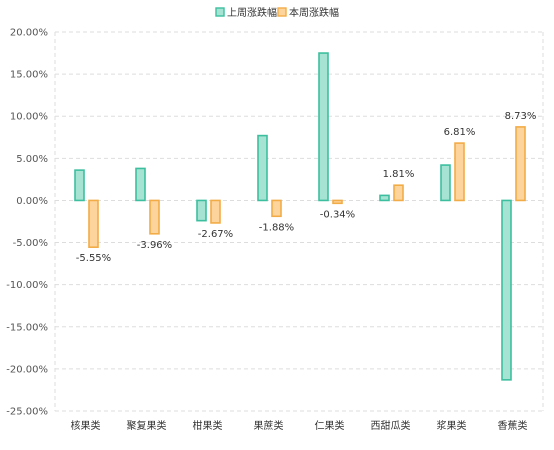 This screenshot has width=554, height=450. What do you see at coordinates (252, 12) in the screenshot?
I see `legend-label: 上周涨跌幅` at bounding box center [252, 12].